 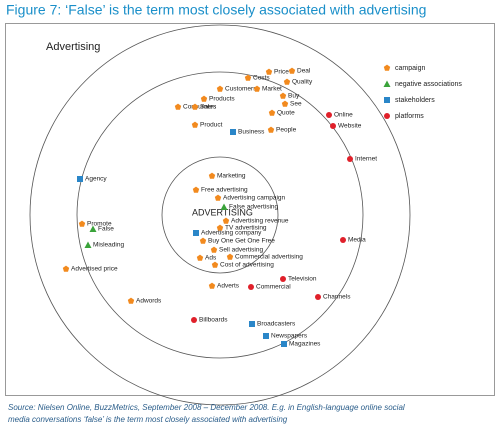 I want to click on legend-label: negative associations, so click(x=428, y=84).